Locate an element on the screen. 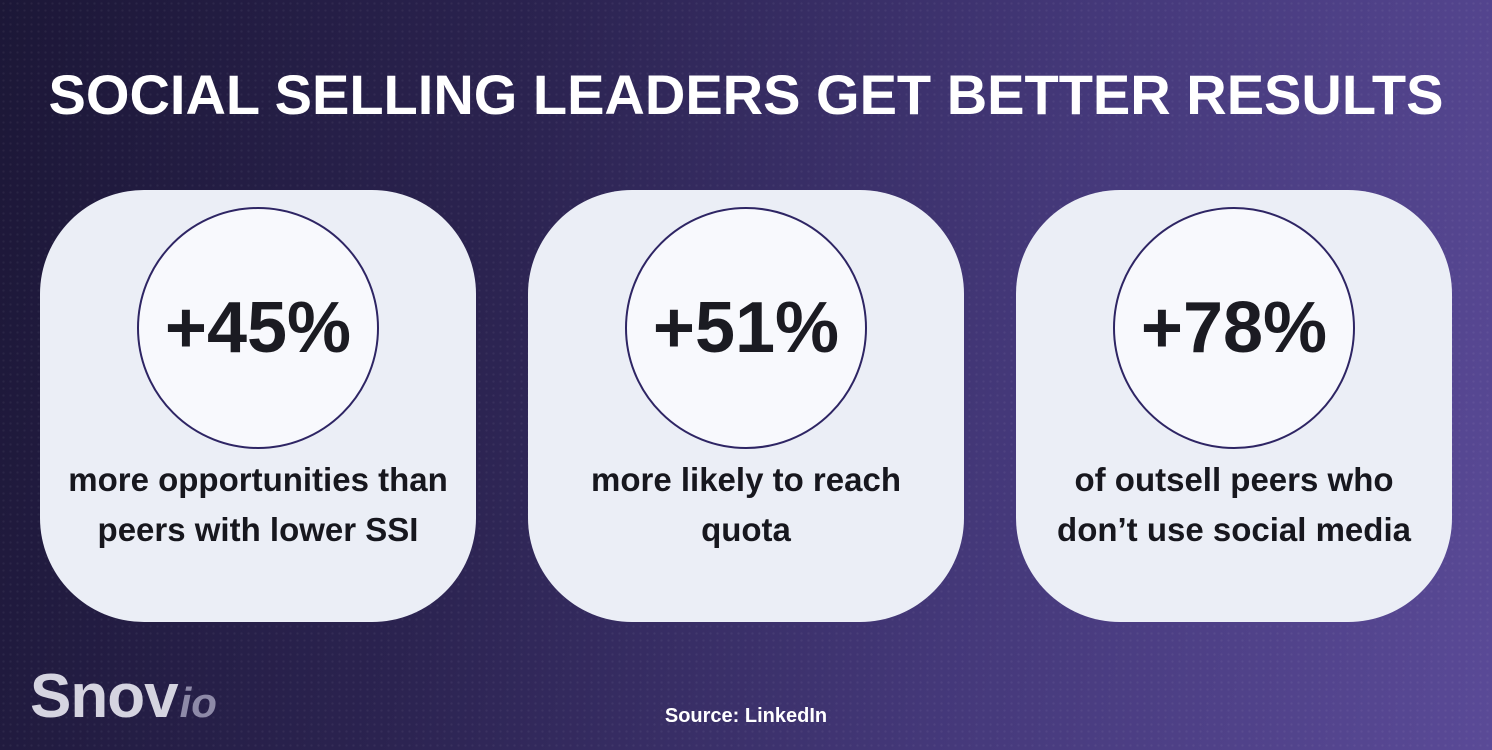  stat-value: +45% is located at coordinates (258, 328).